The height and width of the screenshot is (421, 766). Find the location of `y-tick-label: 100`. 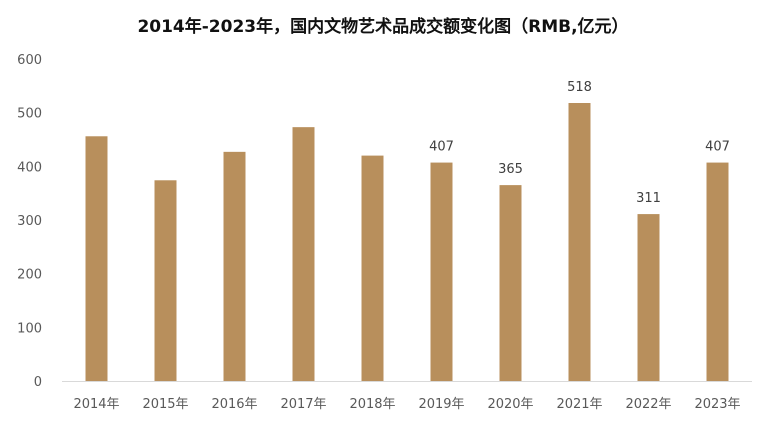

y-tick-label: 100 is located at coordinates (29, 328).